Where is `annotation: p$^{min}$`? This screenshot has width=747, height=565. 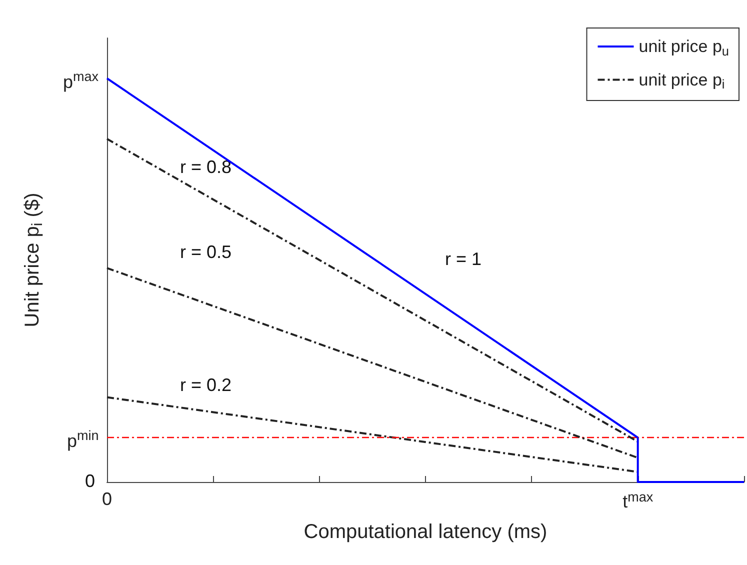
annotation: p$^{min}$ is located at coordinates (83, 440).